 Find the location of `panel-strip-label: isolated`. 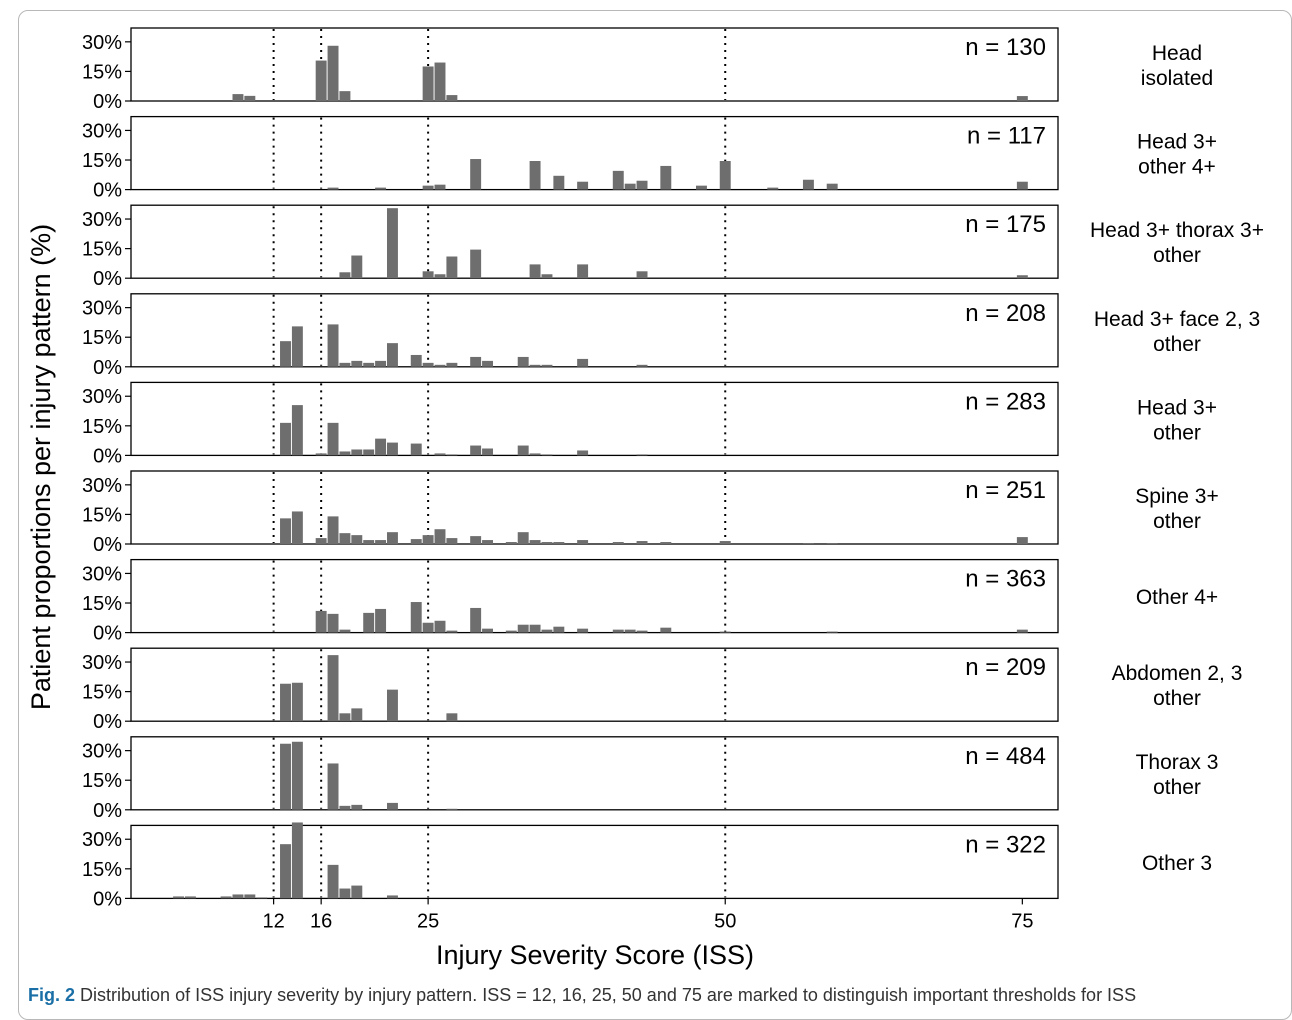

panel-strip-label: isolated is located at coordinates (1177, 78).